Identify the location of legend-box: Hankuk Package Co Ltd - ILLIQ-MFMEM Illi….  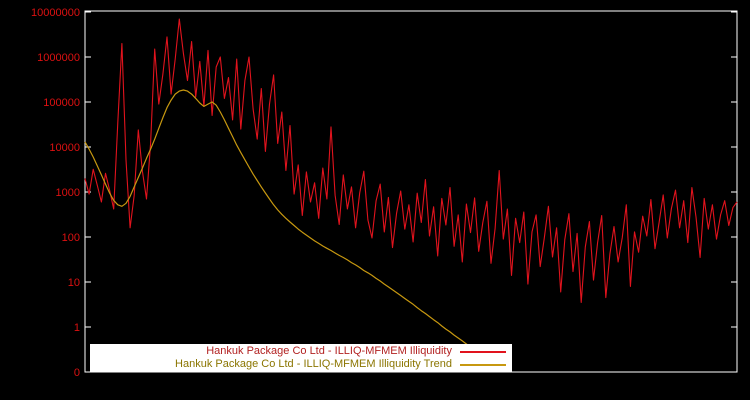
(301, 358).